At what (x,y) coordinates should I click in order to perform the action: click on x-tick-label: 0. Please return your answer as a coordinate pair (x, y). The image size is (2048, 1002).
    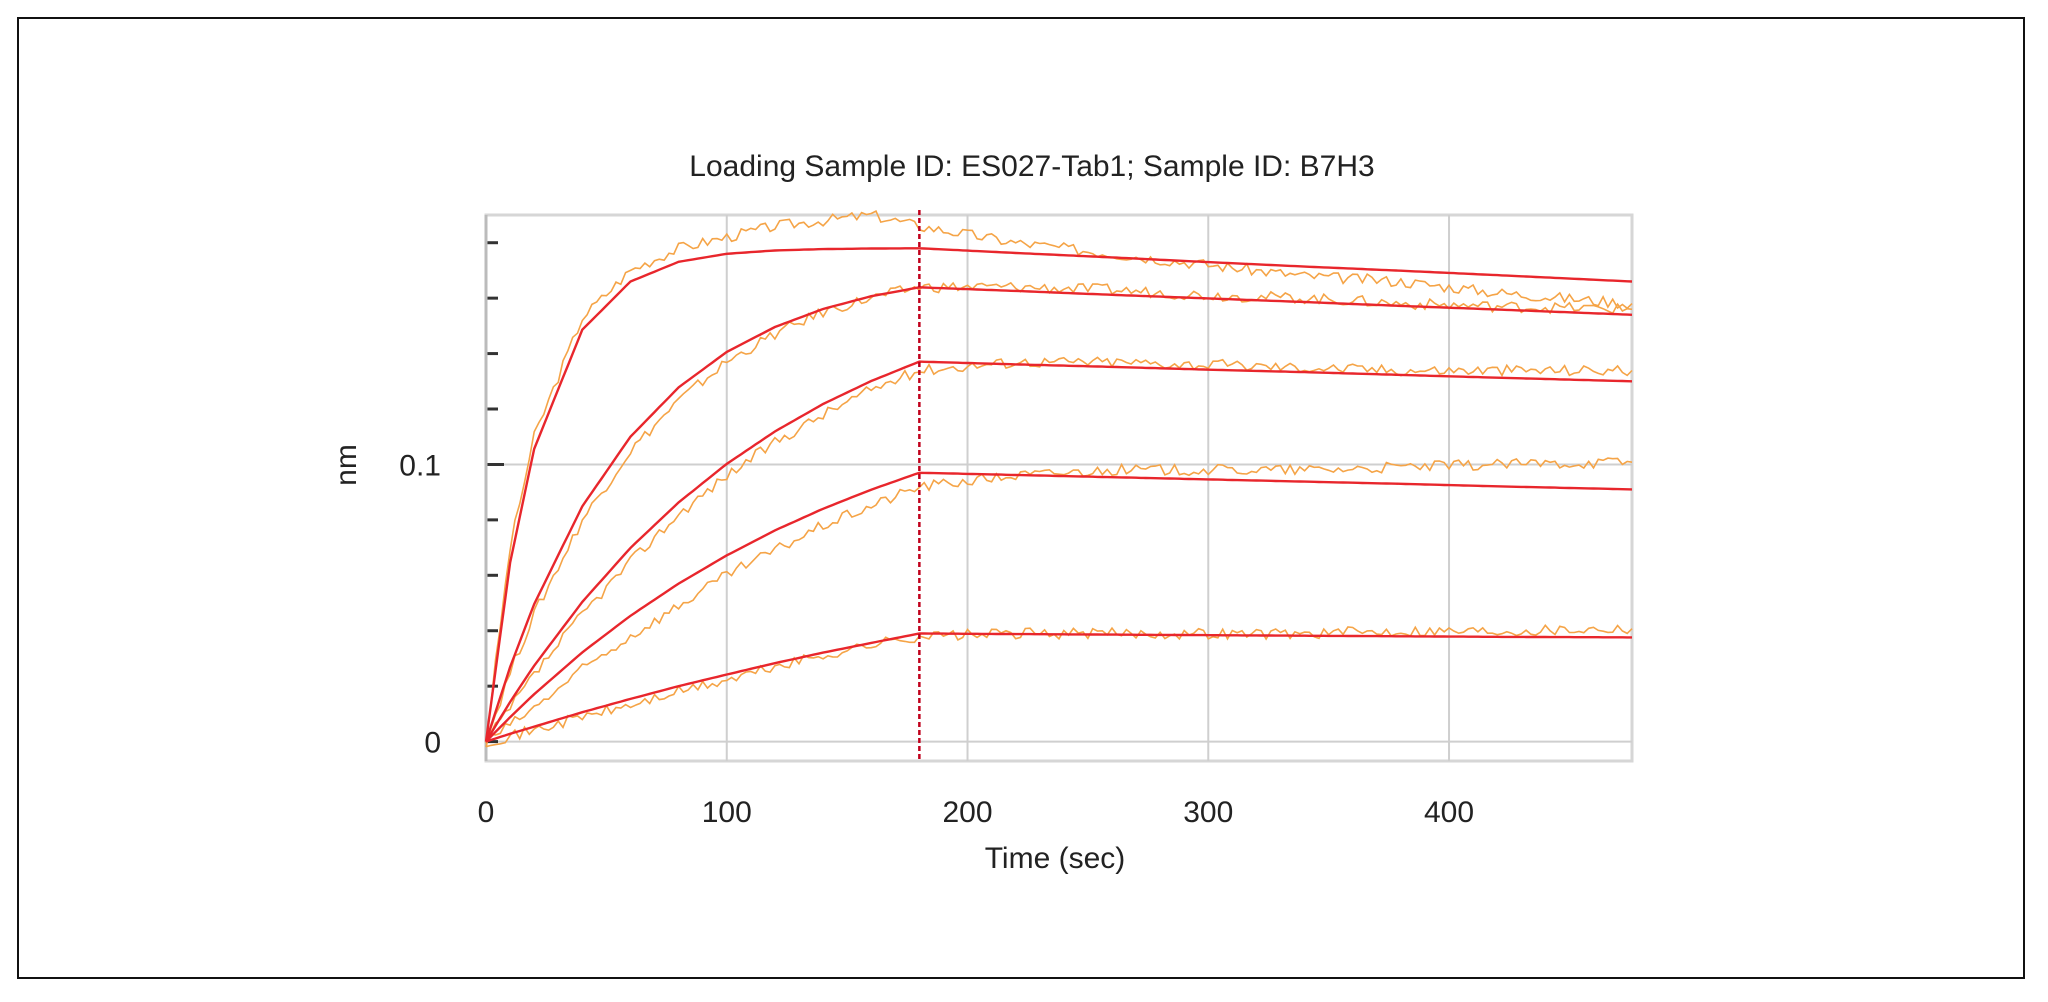
    Looking at the image, I should click on (486, 812).